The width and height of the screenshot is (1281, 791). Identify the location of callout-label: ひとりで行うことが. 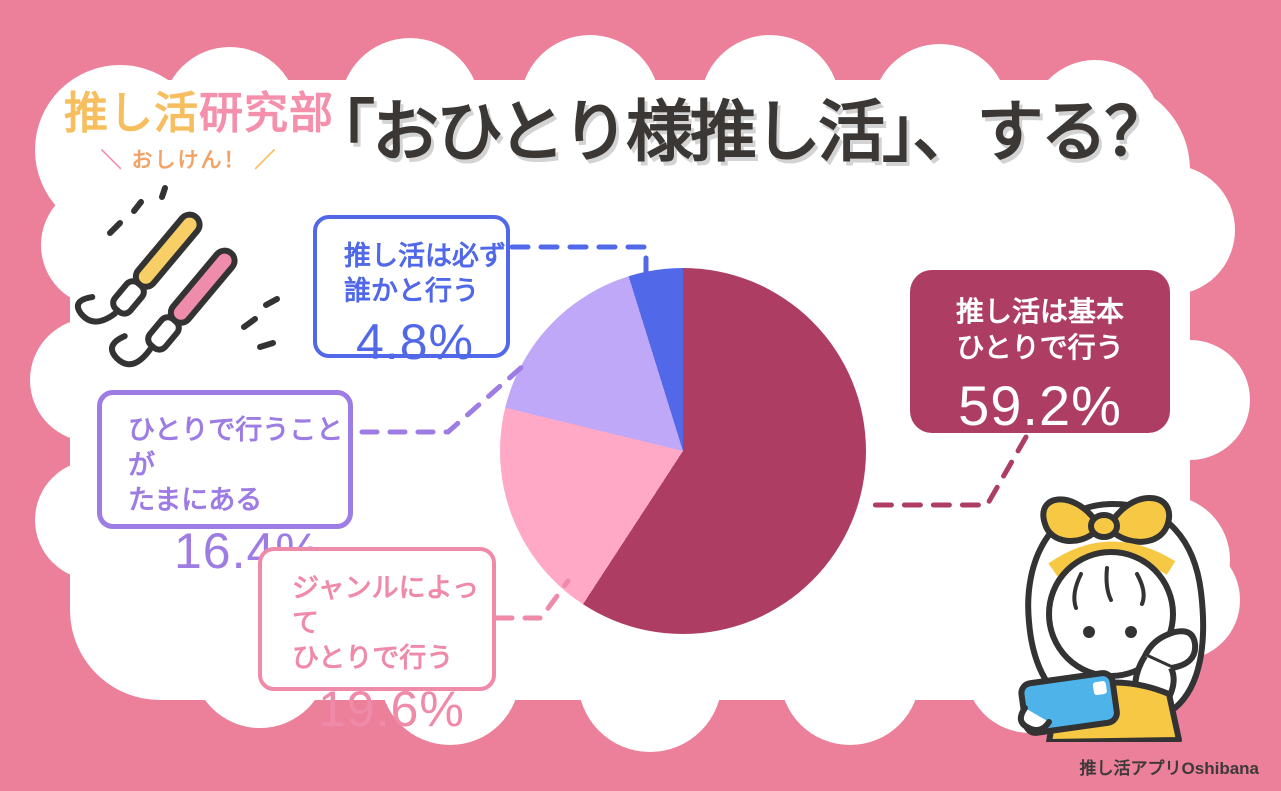
(236, 448).